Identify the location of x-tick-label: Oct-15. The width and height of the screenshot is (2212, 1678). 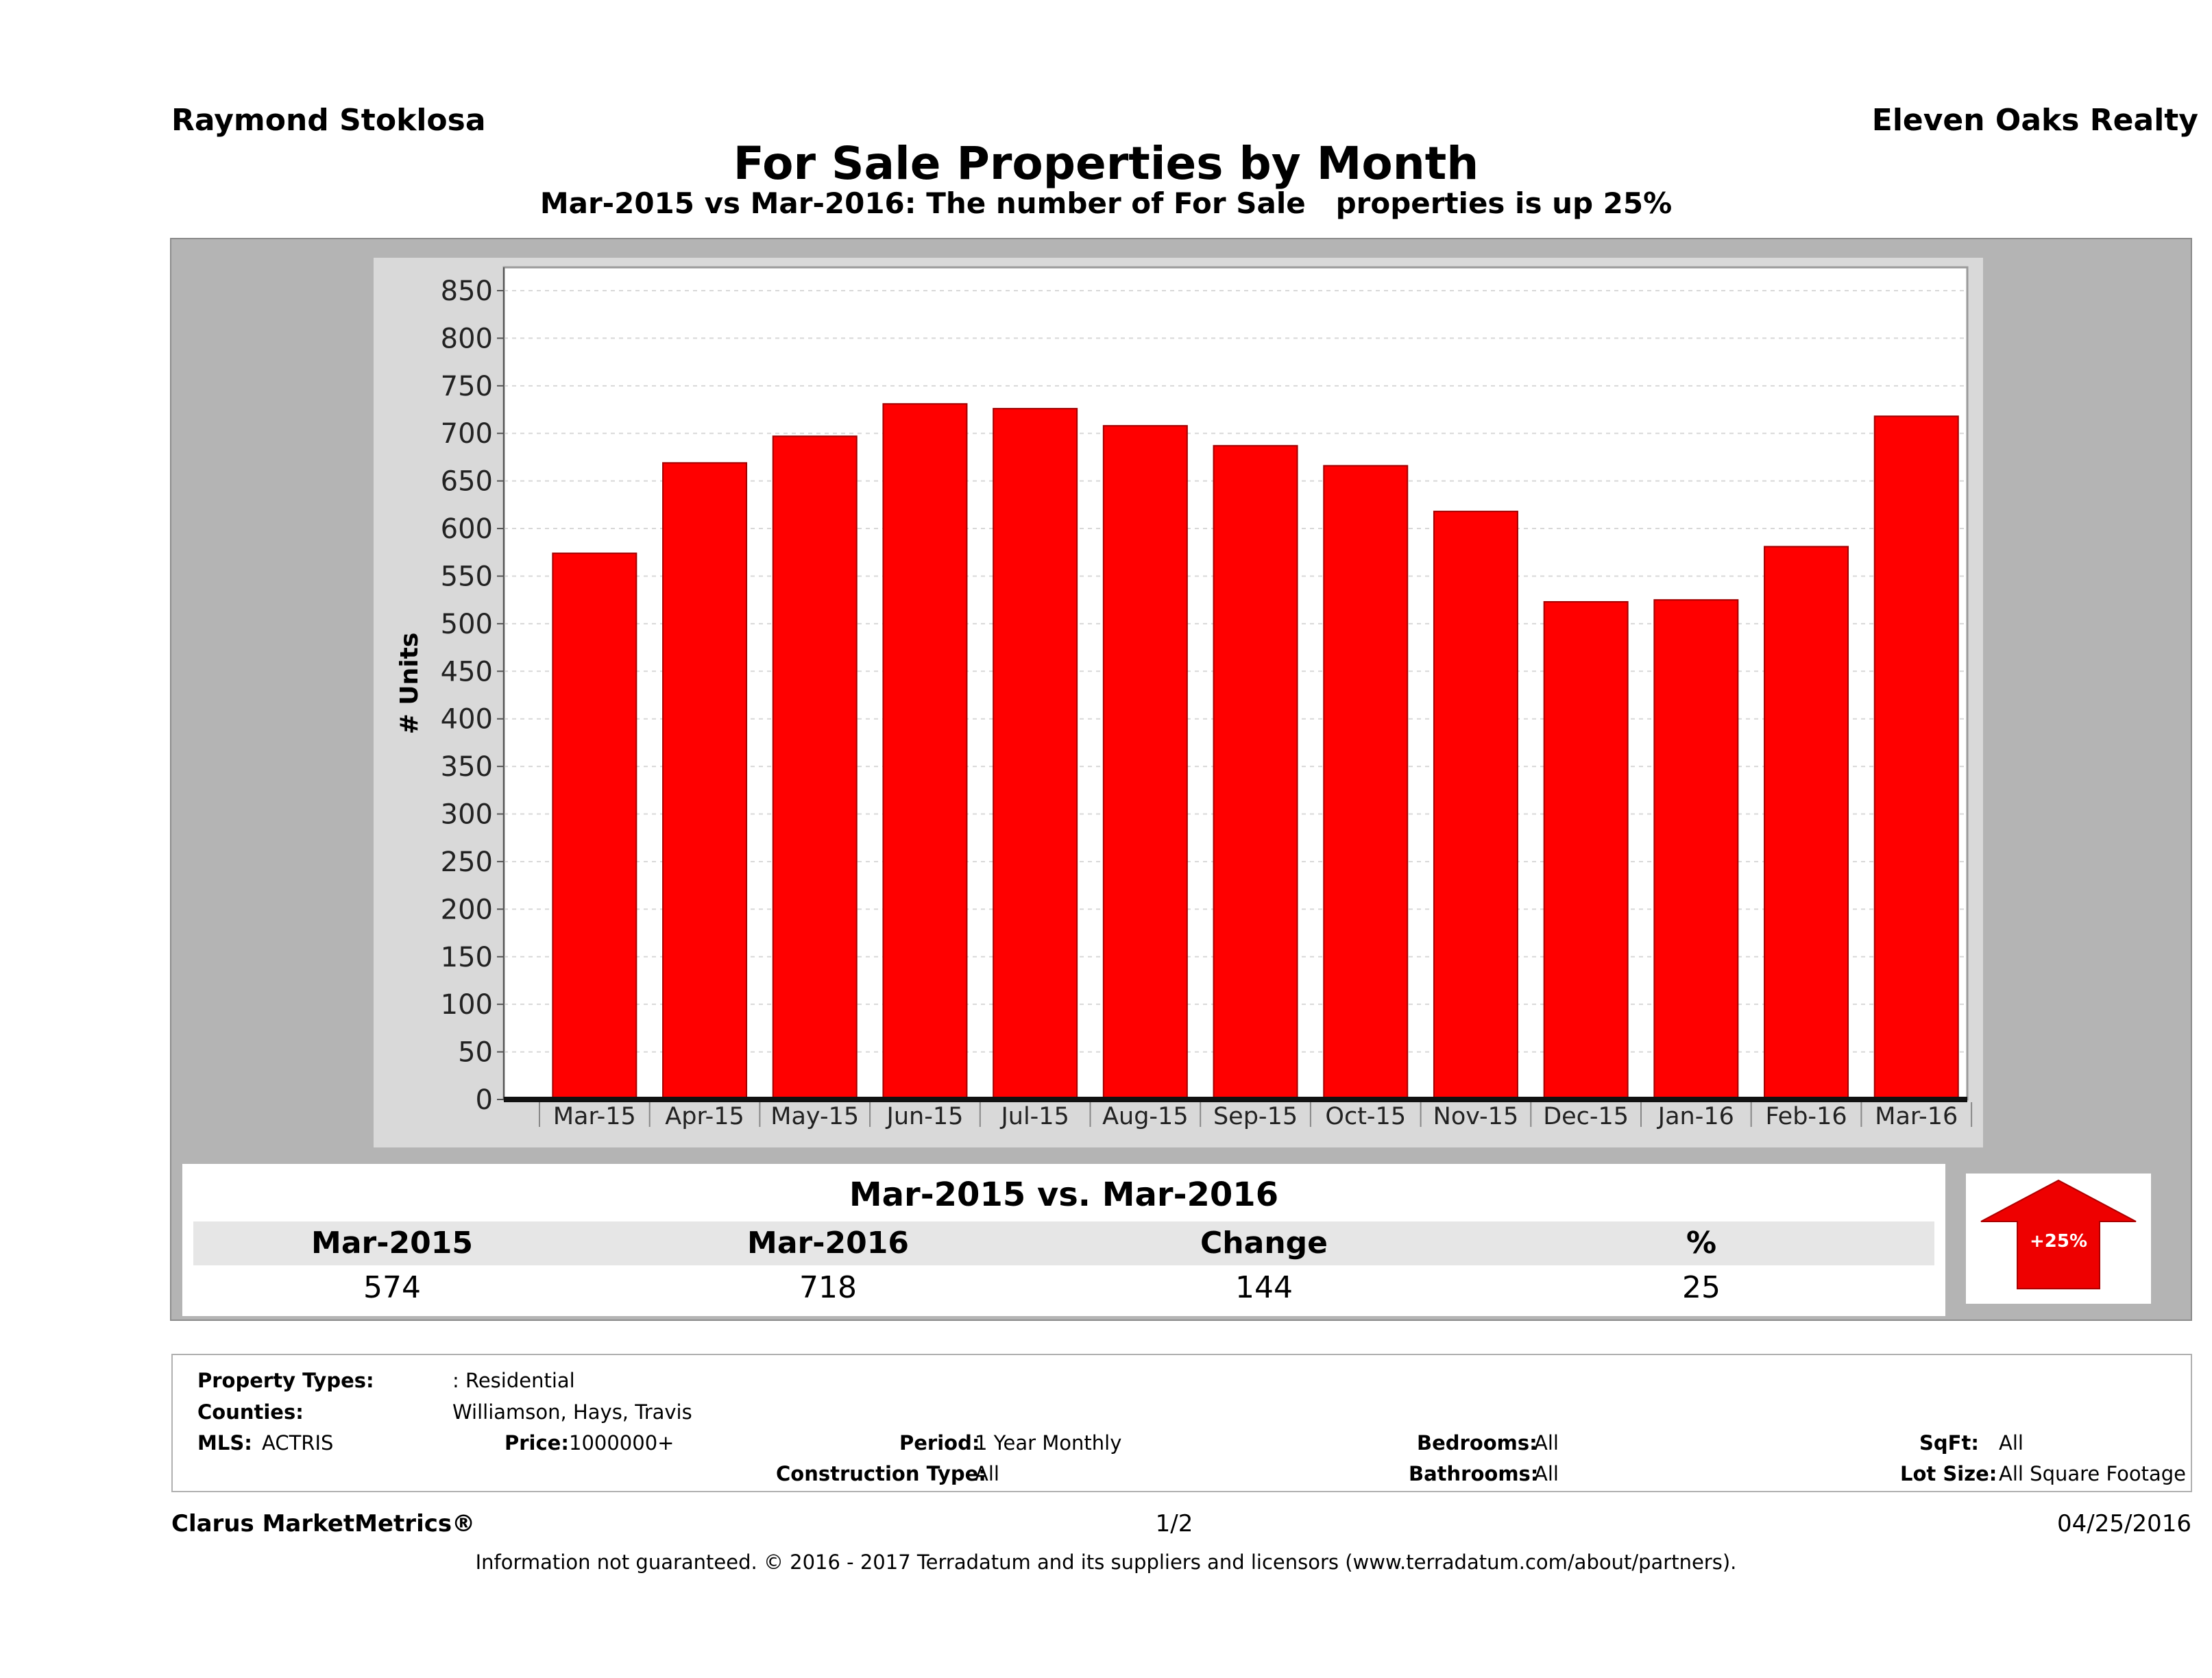
(1366, 1116).